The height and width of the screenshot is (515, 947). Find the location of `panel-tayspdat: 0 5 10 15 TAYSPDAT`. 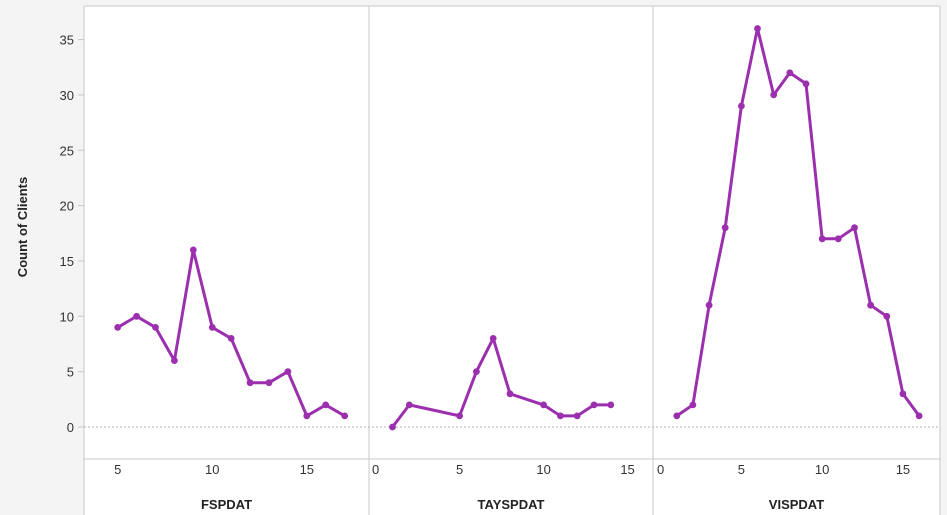

panel-tayspdat: 0 5 10 15 TAYSPDAT is located at coordinates (503, 423).